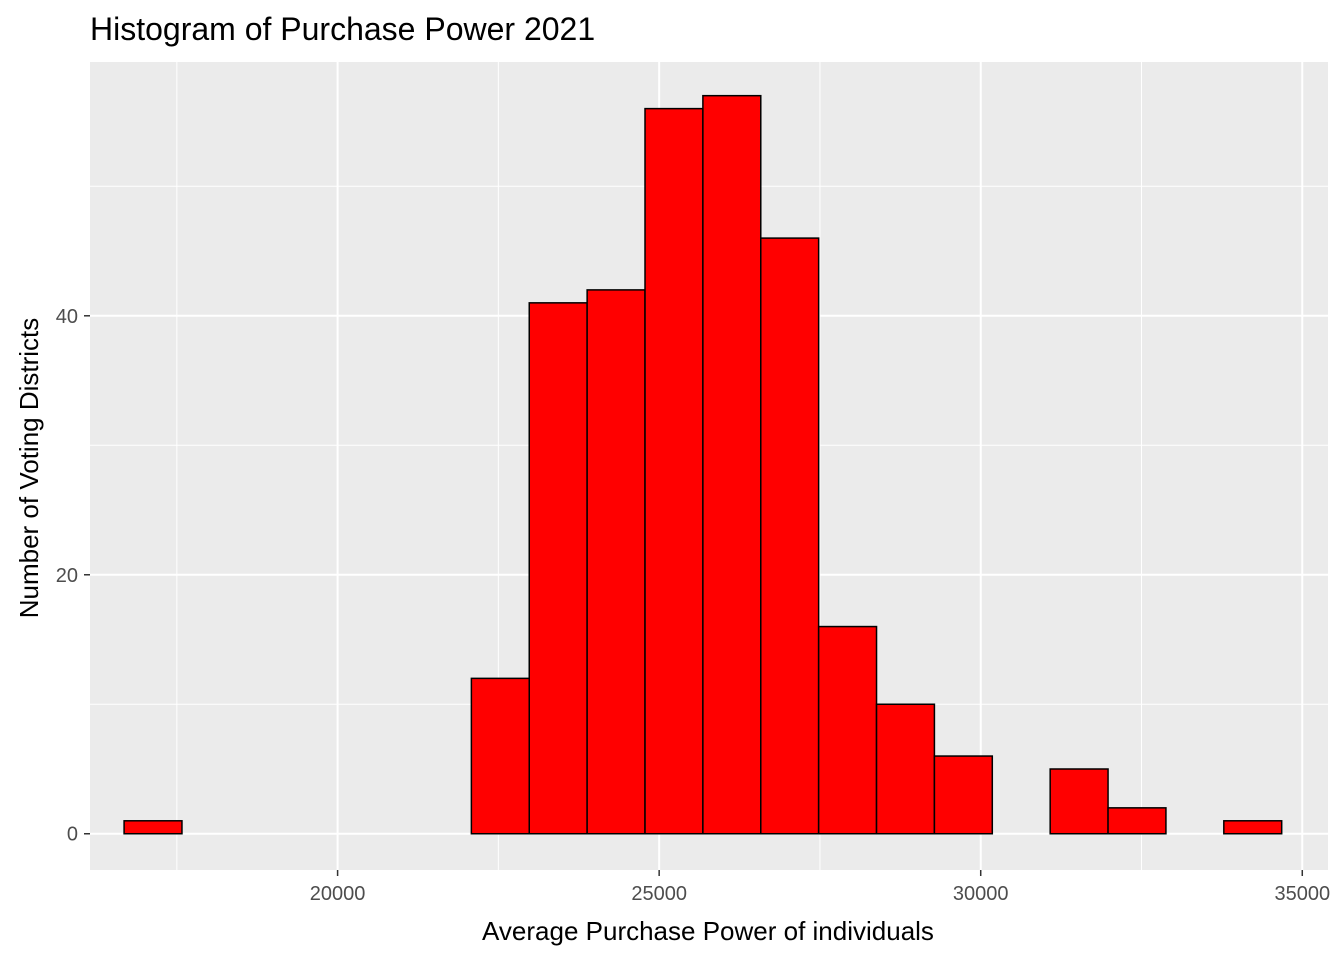  I want to click on y-axis-ticks: 0 20 40, so click(73, 576).